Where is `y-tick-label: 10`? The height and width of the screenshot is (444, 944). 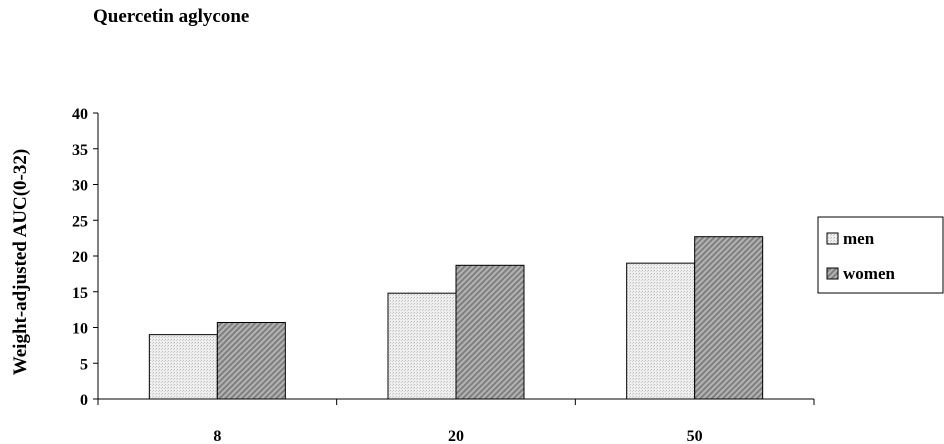
y-tick-label: 10 is located at coordinates (80, 329).